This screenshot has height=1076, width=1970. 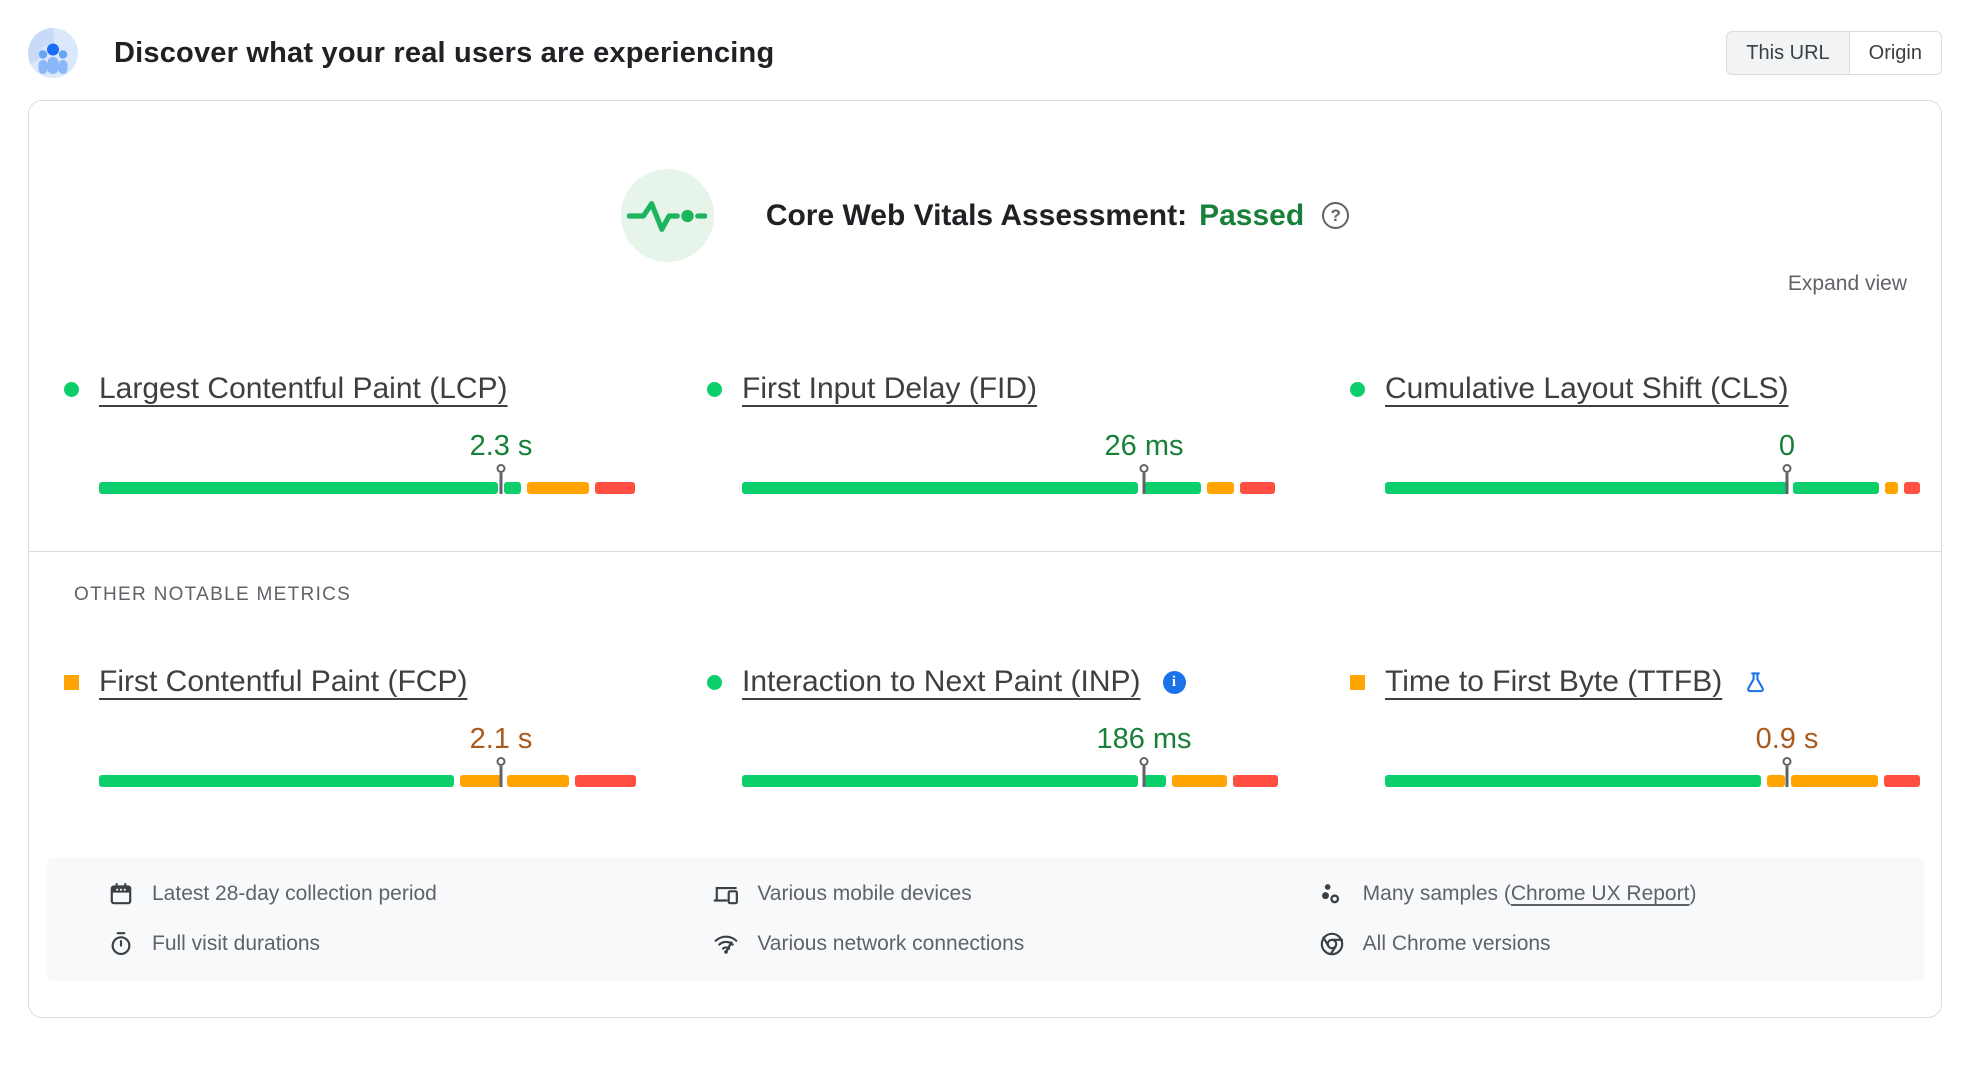 I want to click on samples-icon, so click(x=1332, y=894).